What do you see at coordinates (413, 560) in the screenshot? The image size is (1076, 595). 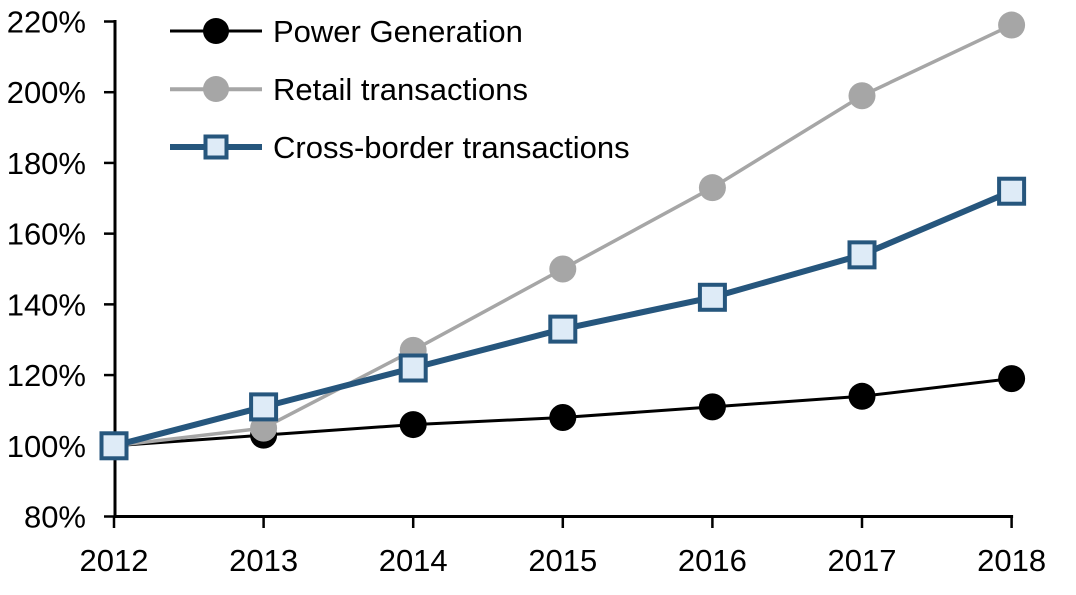 I see `x-axis-tick-label: 2014` at bounding box center [413, 560].